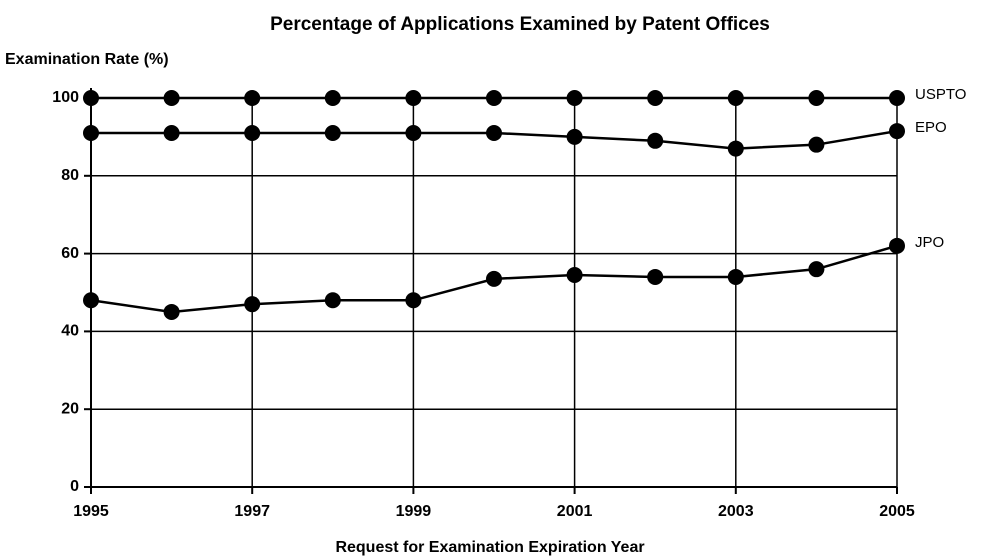 This screenshot has height=557, width=984. Describe the element at coordinates (70, 175) in the screenshot. I see `y-tick-label: 80` at that location.